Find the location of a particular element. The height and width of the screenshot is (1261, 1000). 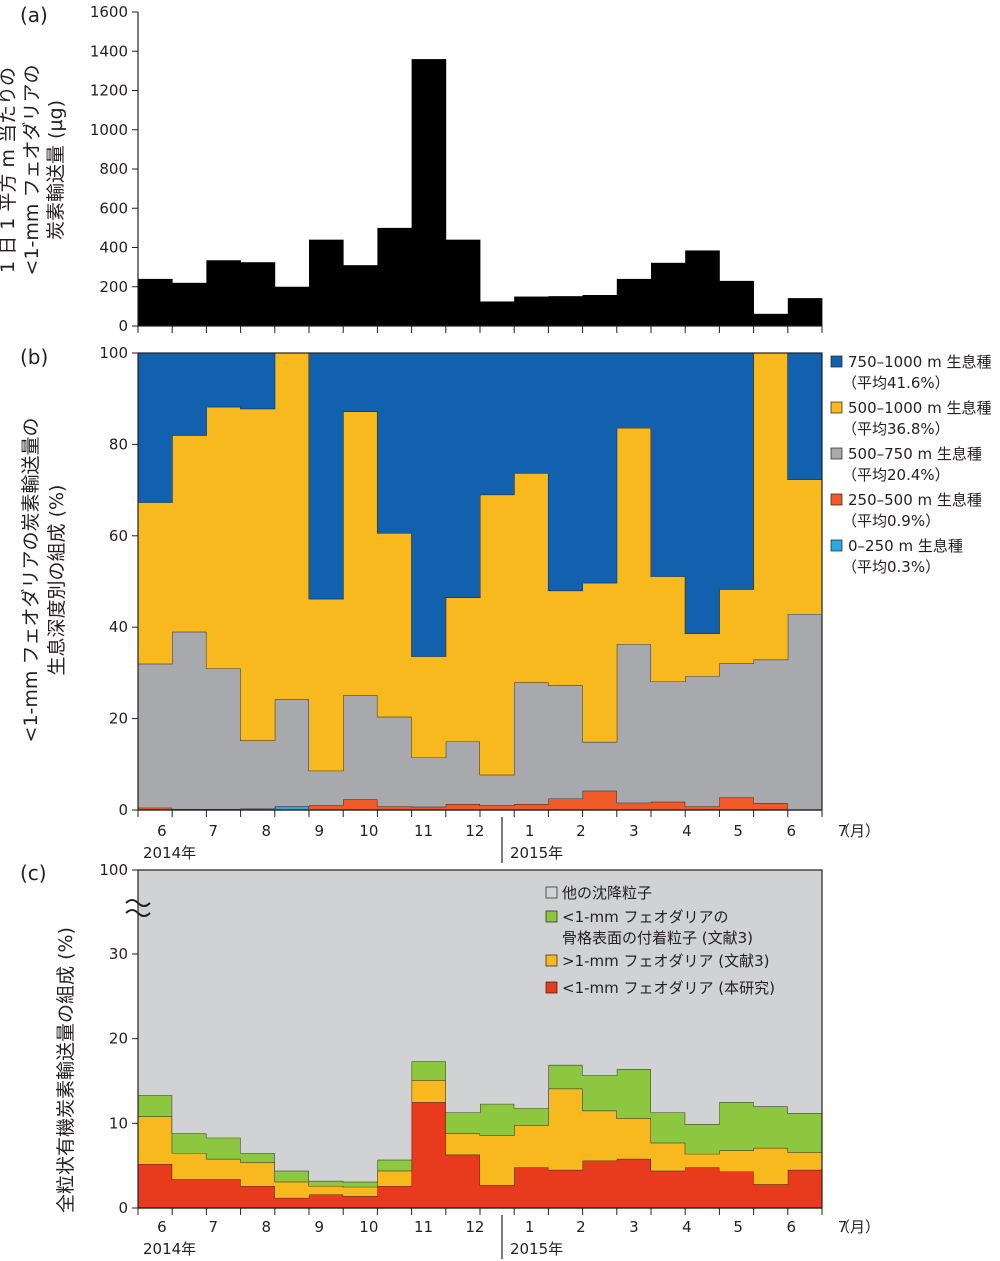

y-axis-label: <1-mm フェオダリアの炭素輸送量の is located at coordinates (31, 580).